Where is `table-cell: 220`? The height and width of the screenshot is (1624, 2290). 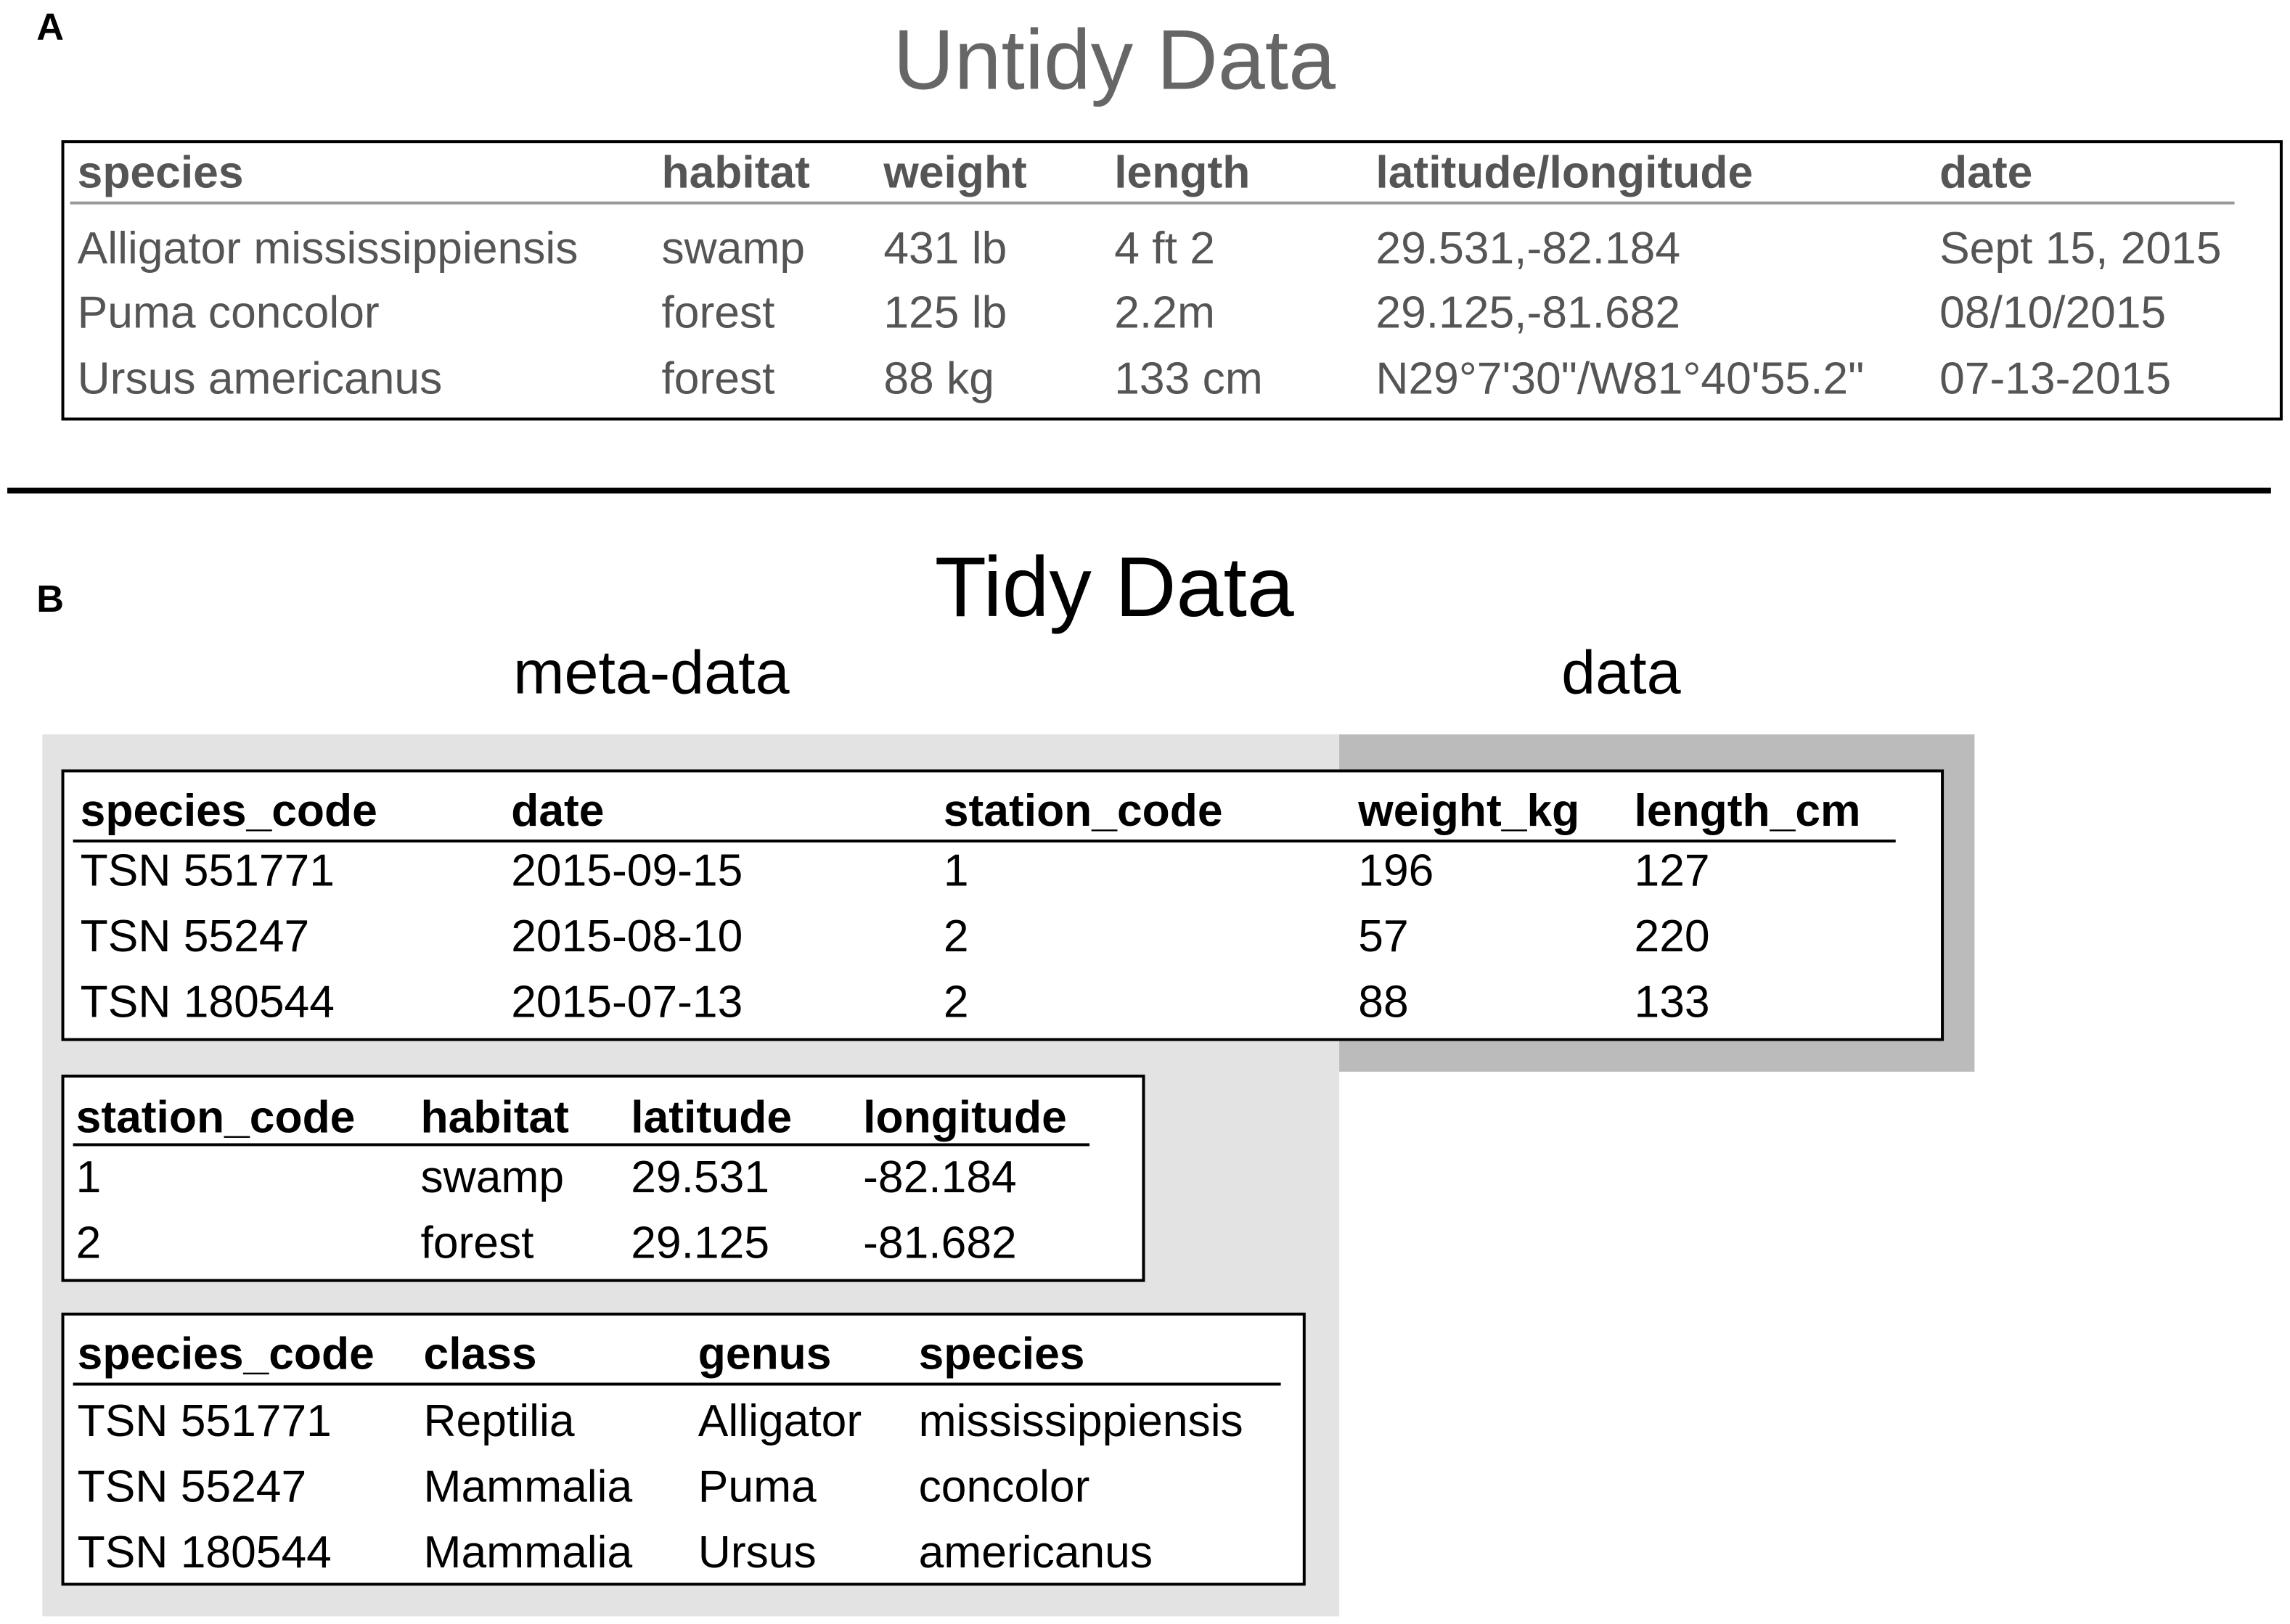 table-cell: 220 is located at coordinates (1672, 936).